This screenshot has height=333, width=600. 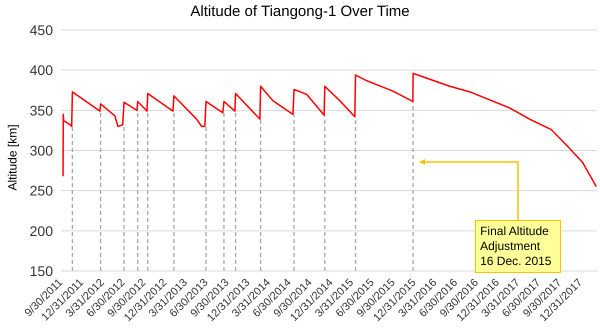 I want to click on y-tick-label: 200, so click(x=42, y=230).